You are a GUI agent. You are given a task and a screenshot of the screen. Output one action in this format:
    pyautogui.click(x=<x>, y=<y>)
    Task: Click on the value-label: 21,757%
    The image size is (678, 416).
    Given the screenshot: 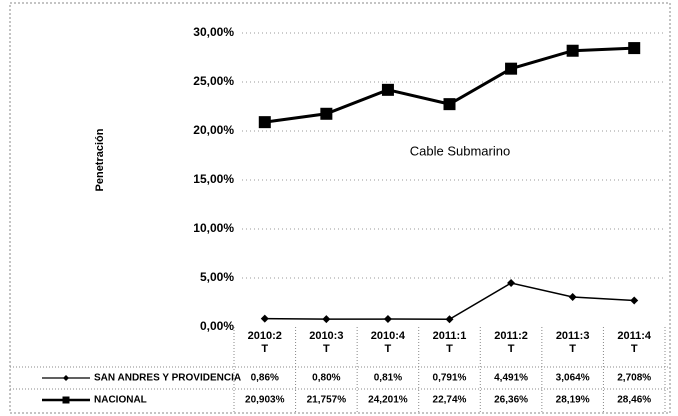 What is the action you would take?
    pyautogui.click(x=327, y=400)
    